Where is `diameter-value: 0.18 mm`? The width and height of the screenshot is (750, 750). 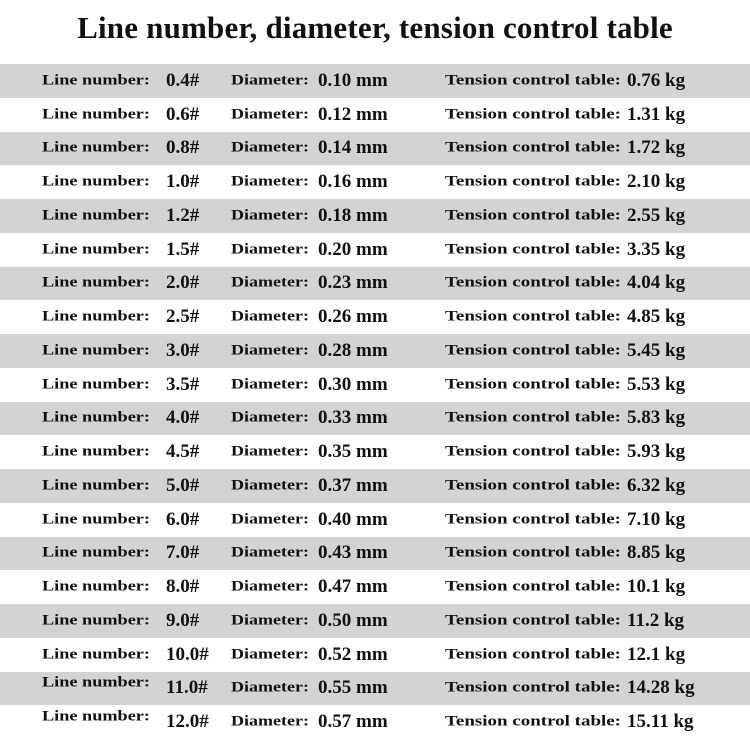
diameter-value: 0.18 mm is located at coordinates (353, 215).